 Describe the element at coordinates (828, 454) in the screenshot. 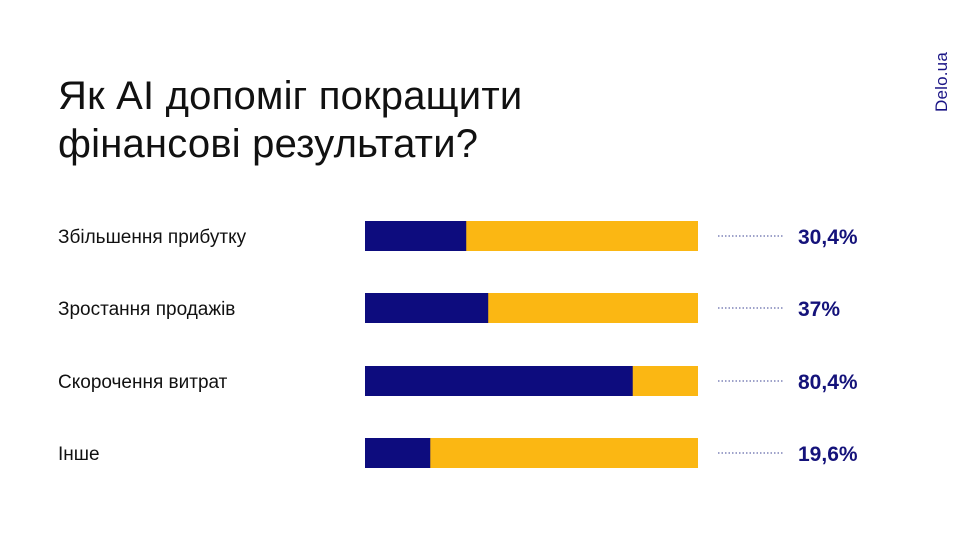

I see `value-label: 19,6%` at that location.